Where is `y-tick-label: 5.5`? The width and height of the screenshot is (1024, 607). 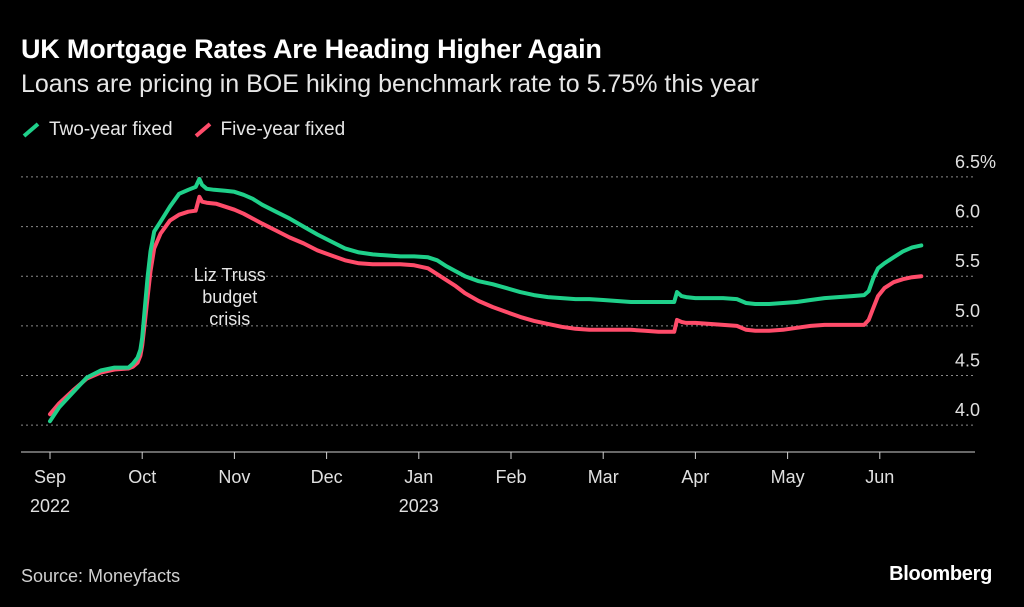
y-tick-label: 5.5 is located at coordinates (967, 261).